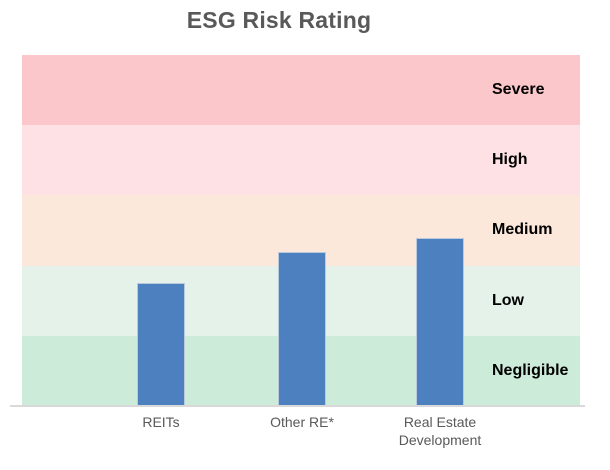  Describe the element at coordinates (510, 160) in the screenshot. I see `risk-band-label-high: High` at that location.